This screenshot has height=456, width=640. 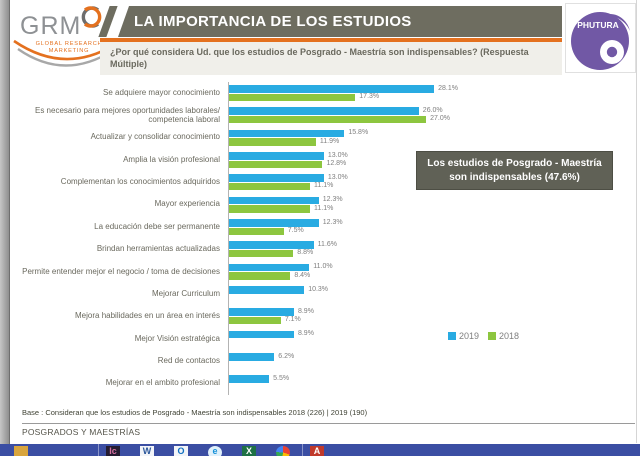 I want to click on bar-value-2018: 8.4%, so click(x=302, y=275).